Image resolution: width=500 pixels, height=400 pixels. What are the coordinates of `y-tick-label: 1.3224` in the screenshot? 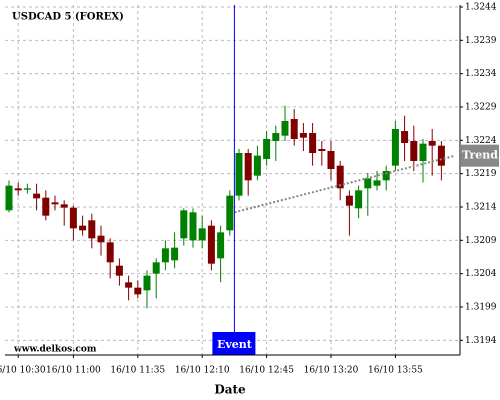 It's located at (481, 141).